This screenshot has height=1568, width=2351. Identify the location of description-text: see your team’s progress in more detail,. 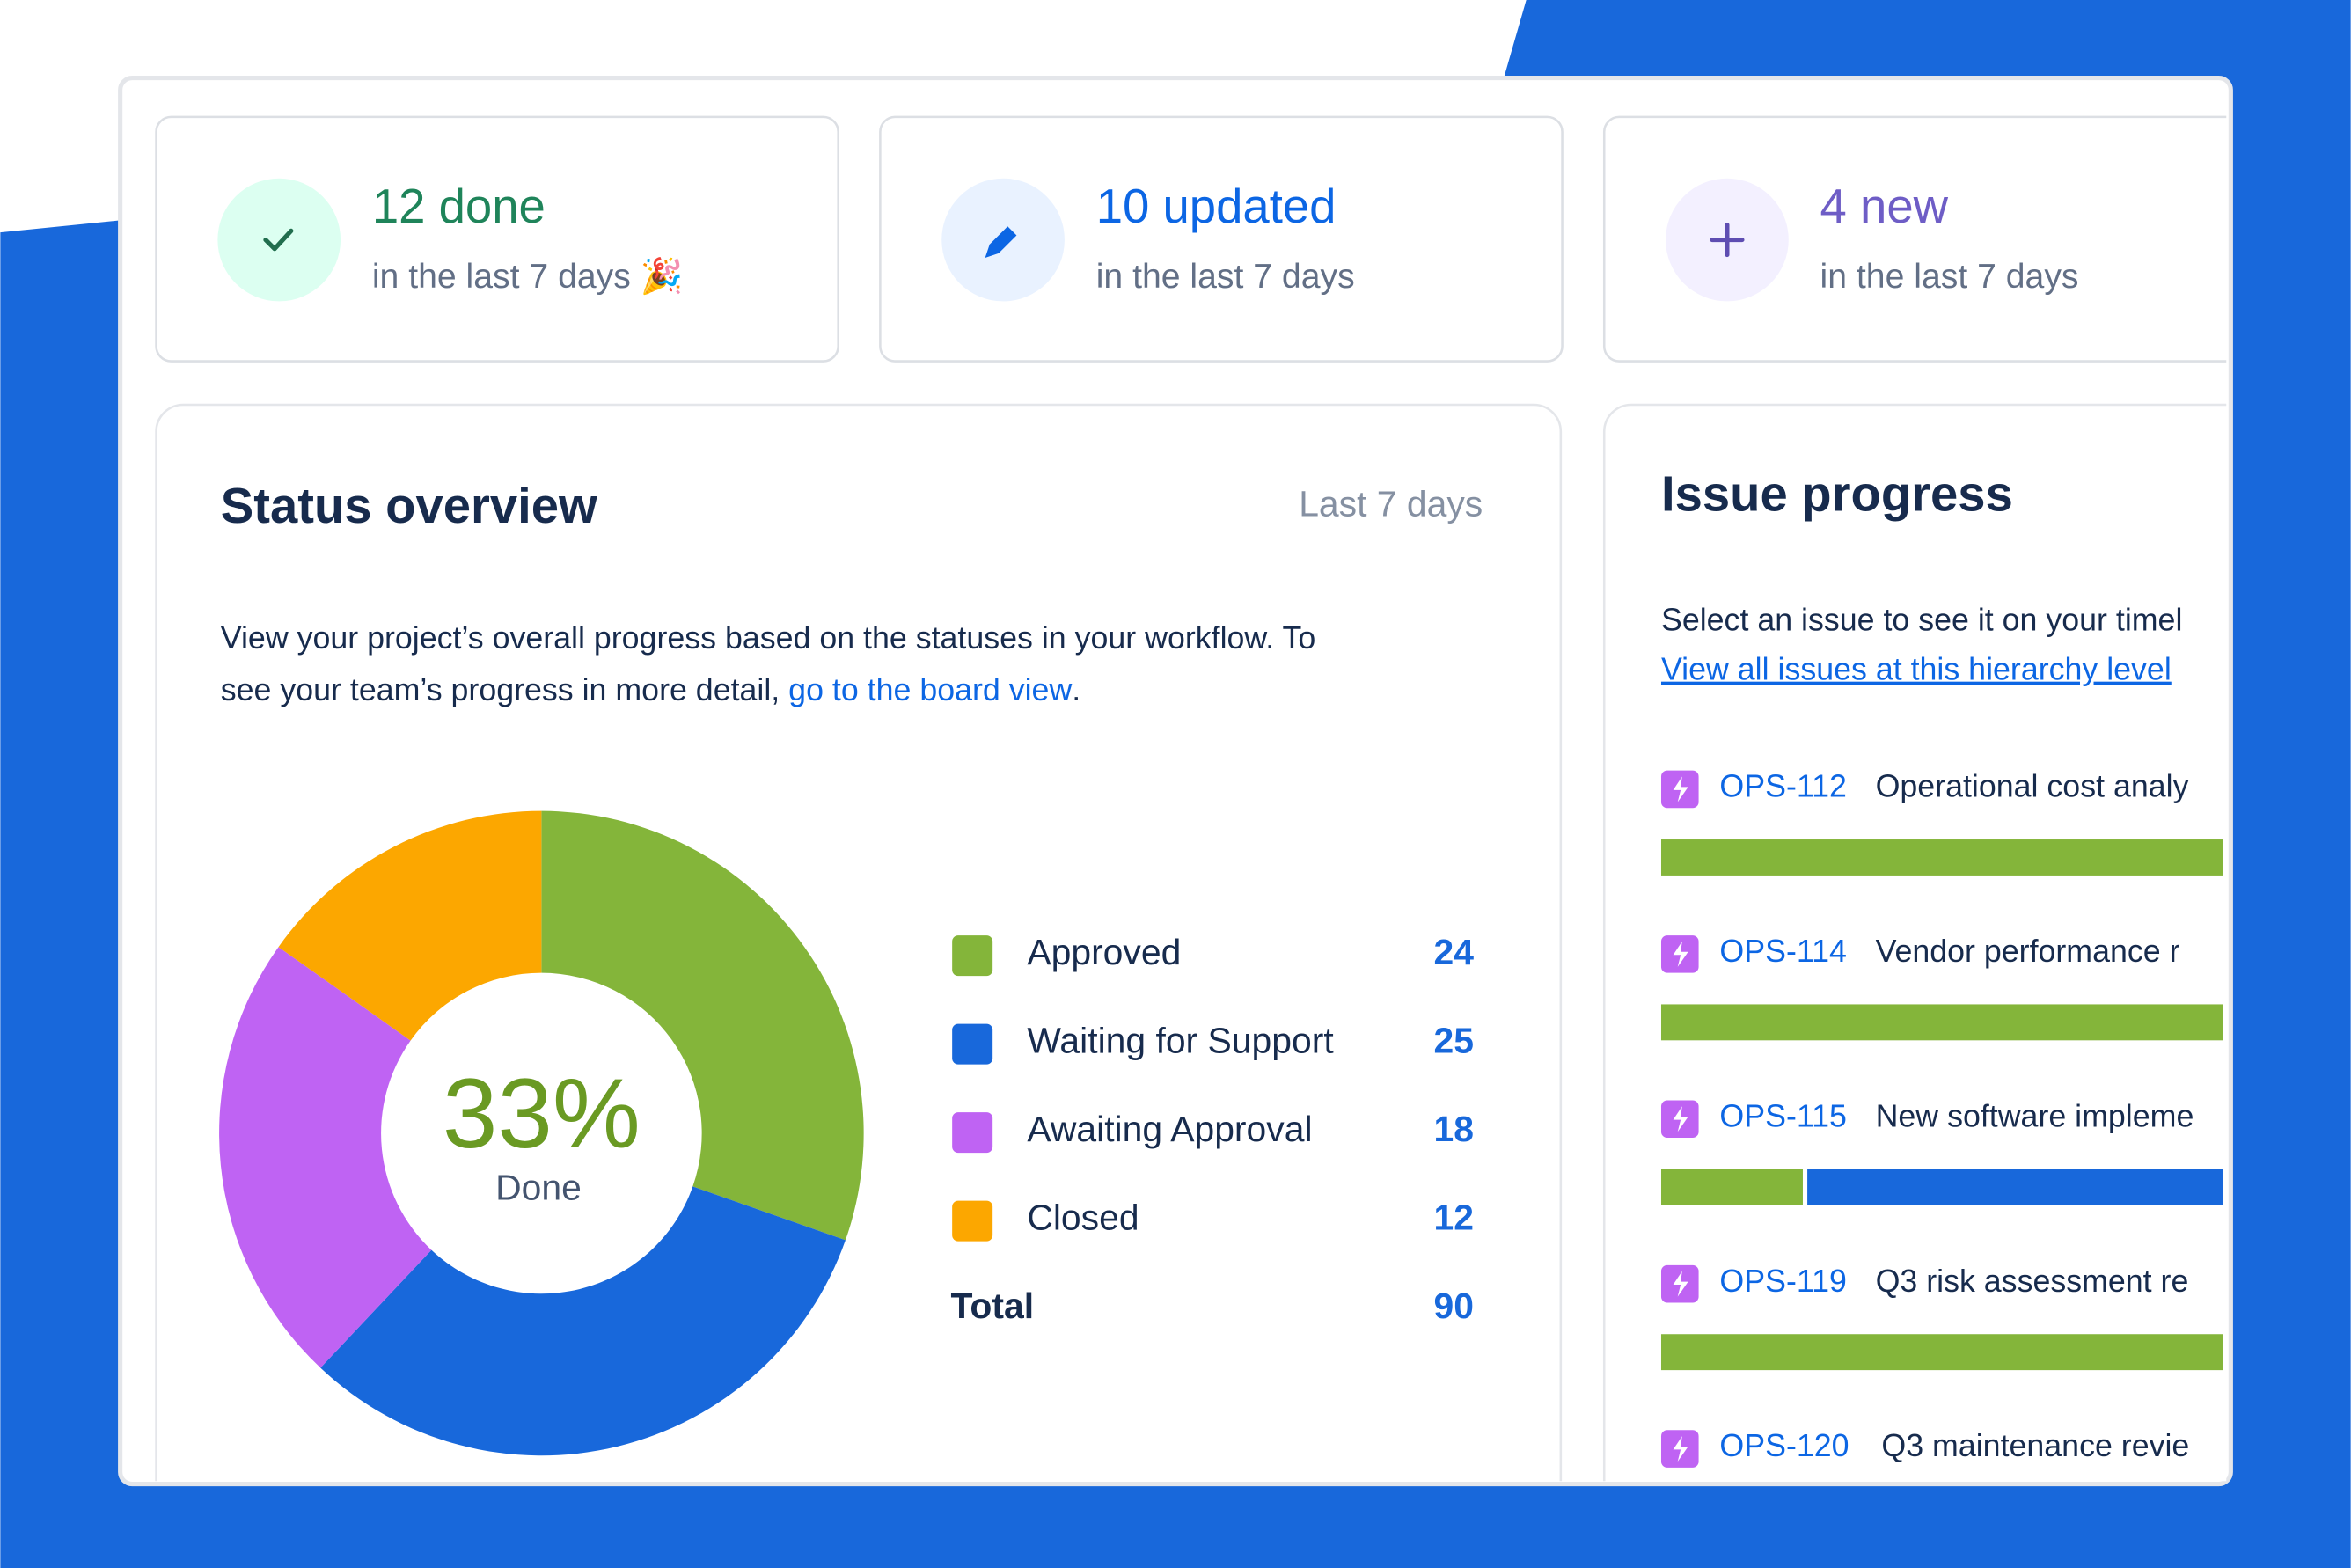
(504, 690).